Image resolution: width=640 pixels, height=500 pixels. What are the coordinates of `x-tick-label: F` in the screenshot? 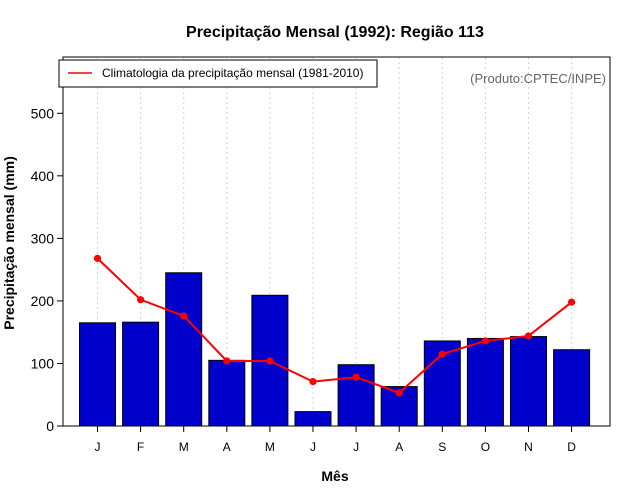 It's located at (140, 447).